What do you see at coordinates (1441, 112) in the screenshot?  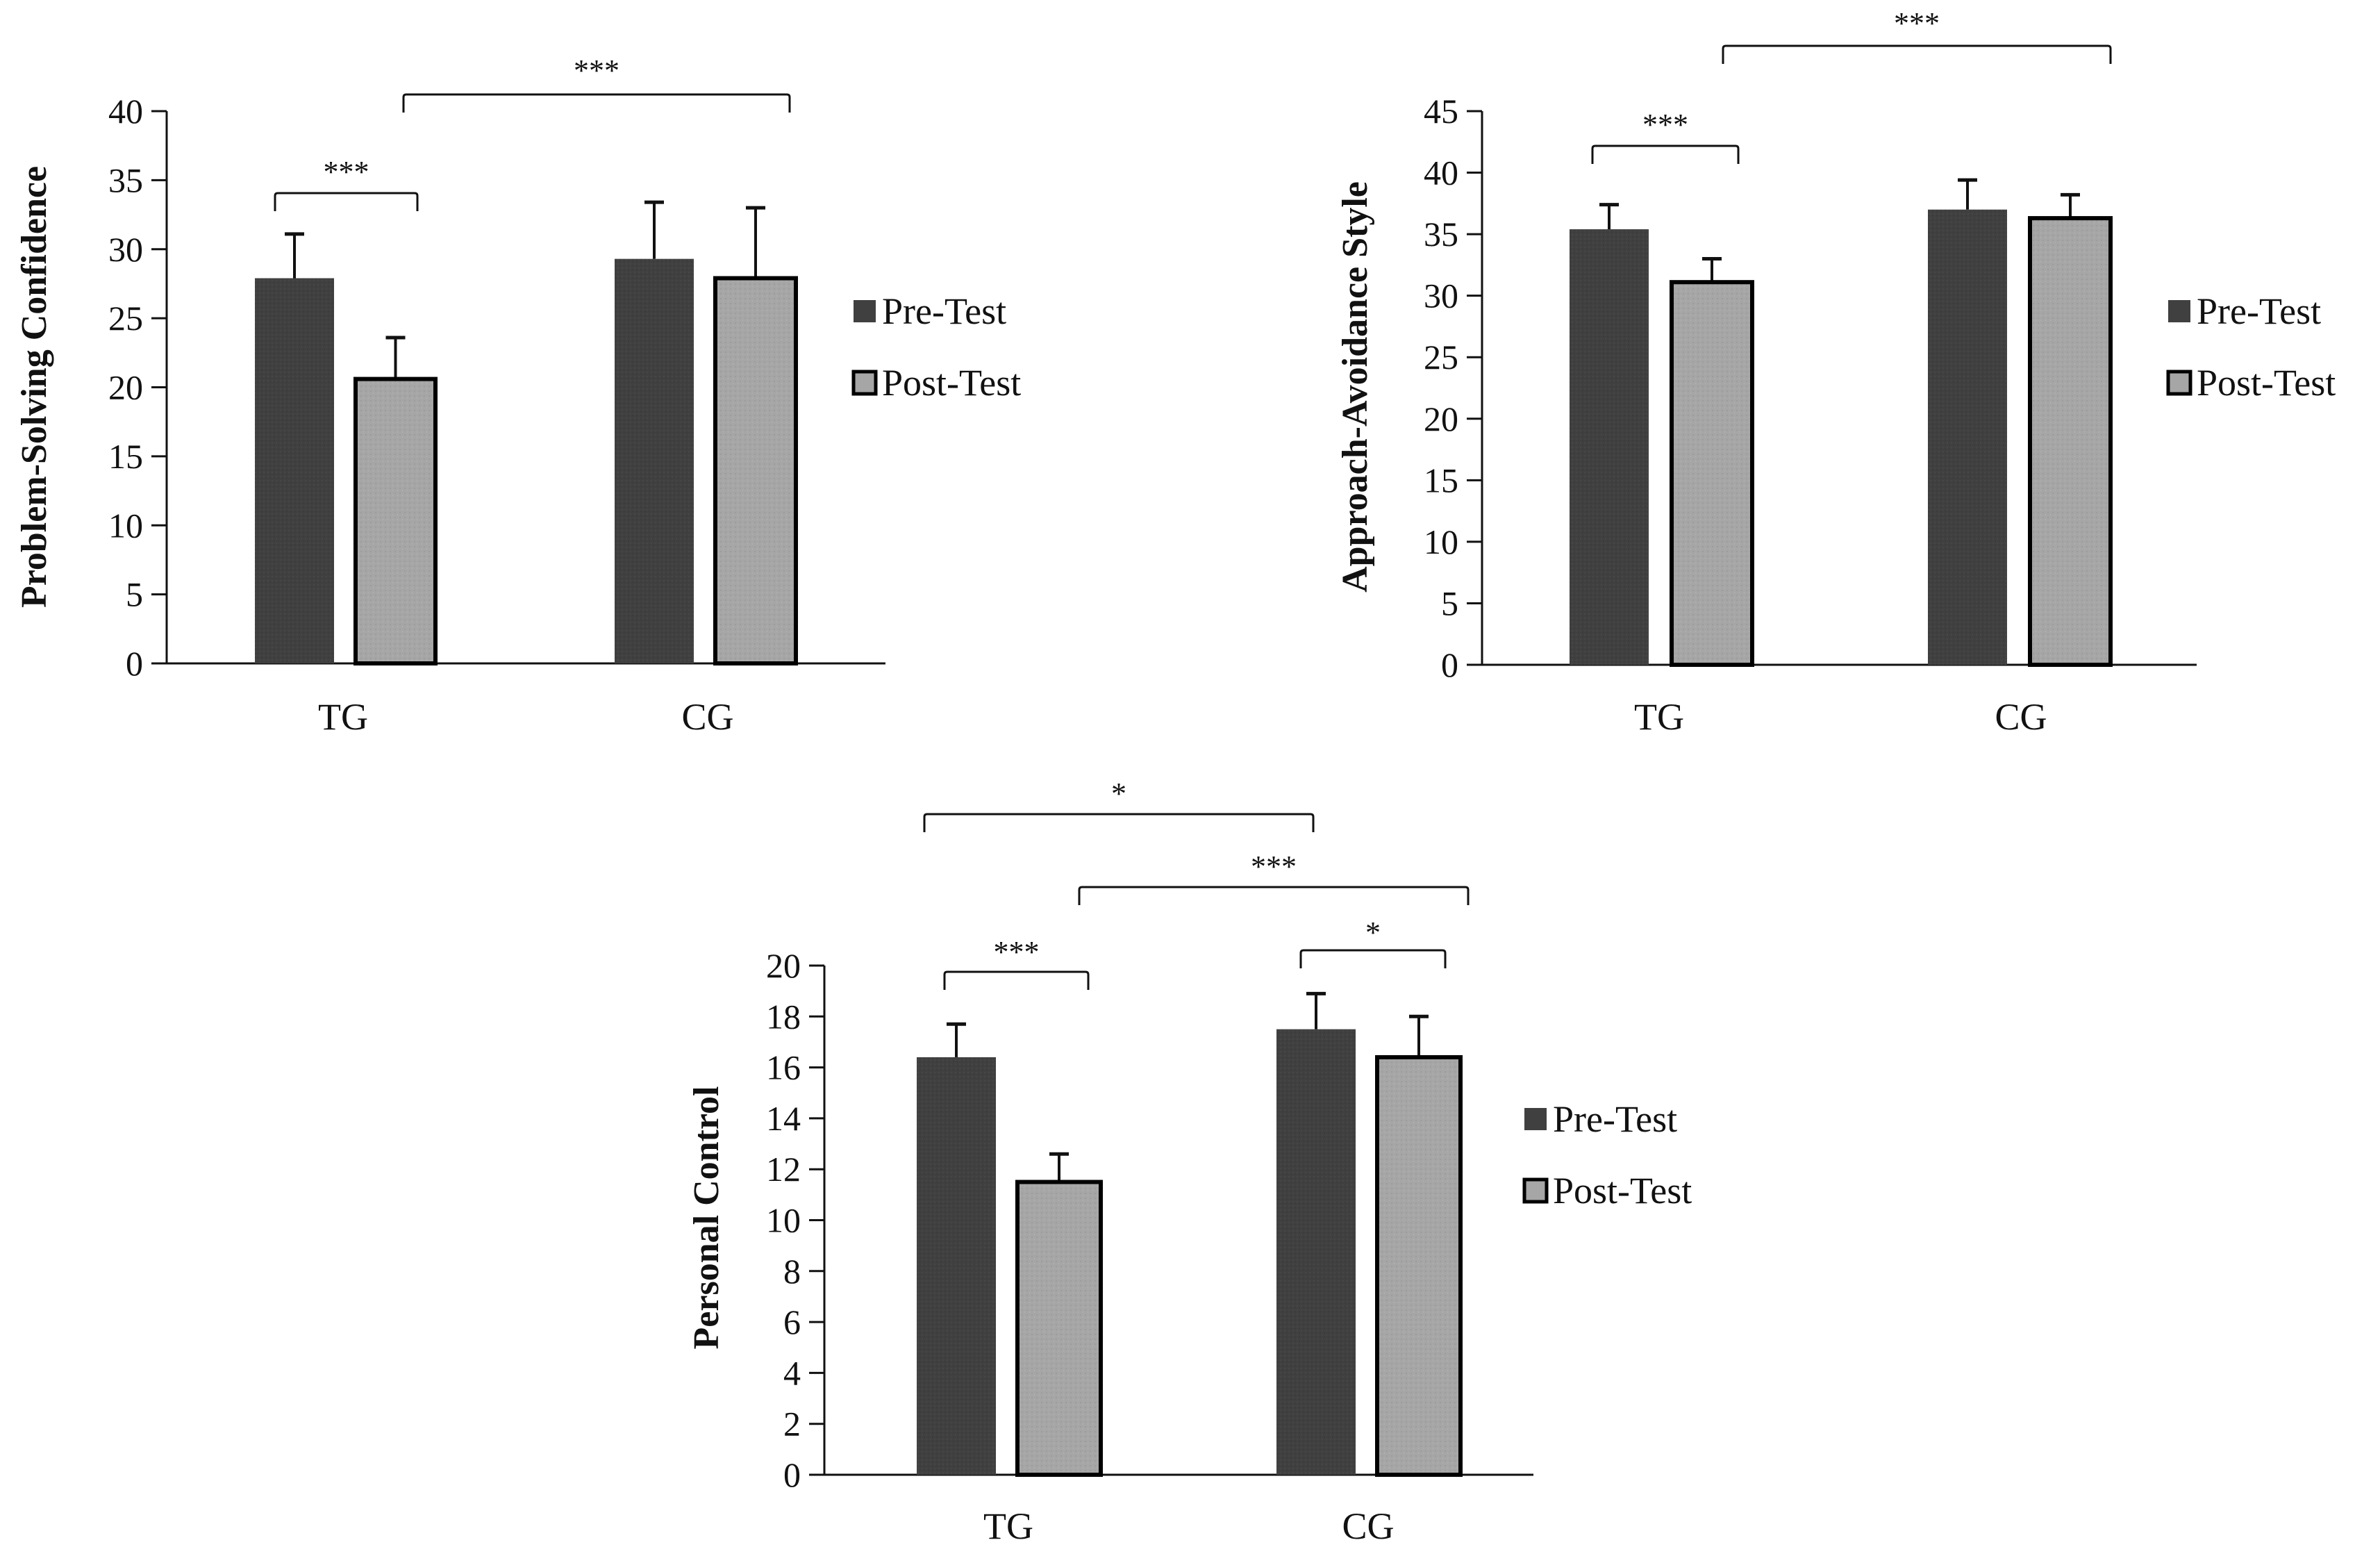 I see `y-tick-label: 45` at bounding box center [1441, 112].